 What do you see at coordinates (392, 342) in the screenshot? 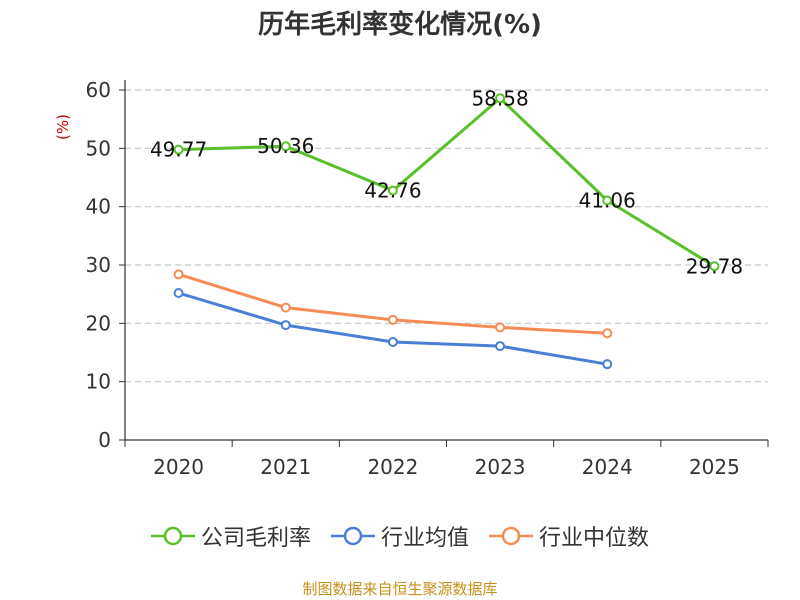
I see `data-point-行业均值-2022` at bounding box center [392, 342].